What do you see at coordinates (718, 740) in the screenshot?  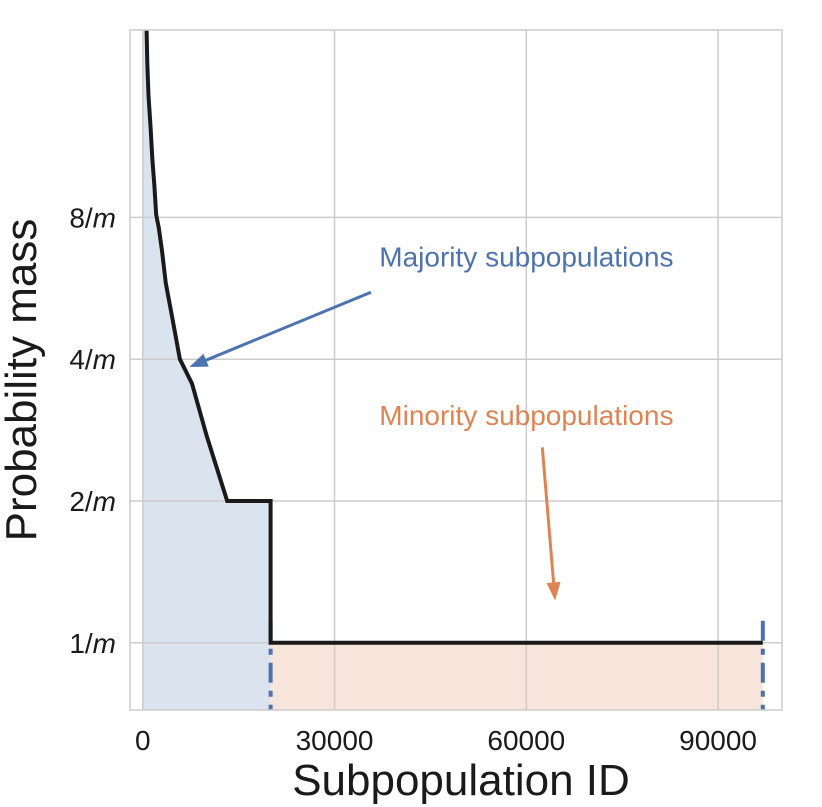 I see `x-tick-label-4: 90000` at bounding box center [718, 740].